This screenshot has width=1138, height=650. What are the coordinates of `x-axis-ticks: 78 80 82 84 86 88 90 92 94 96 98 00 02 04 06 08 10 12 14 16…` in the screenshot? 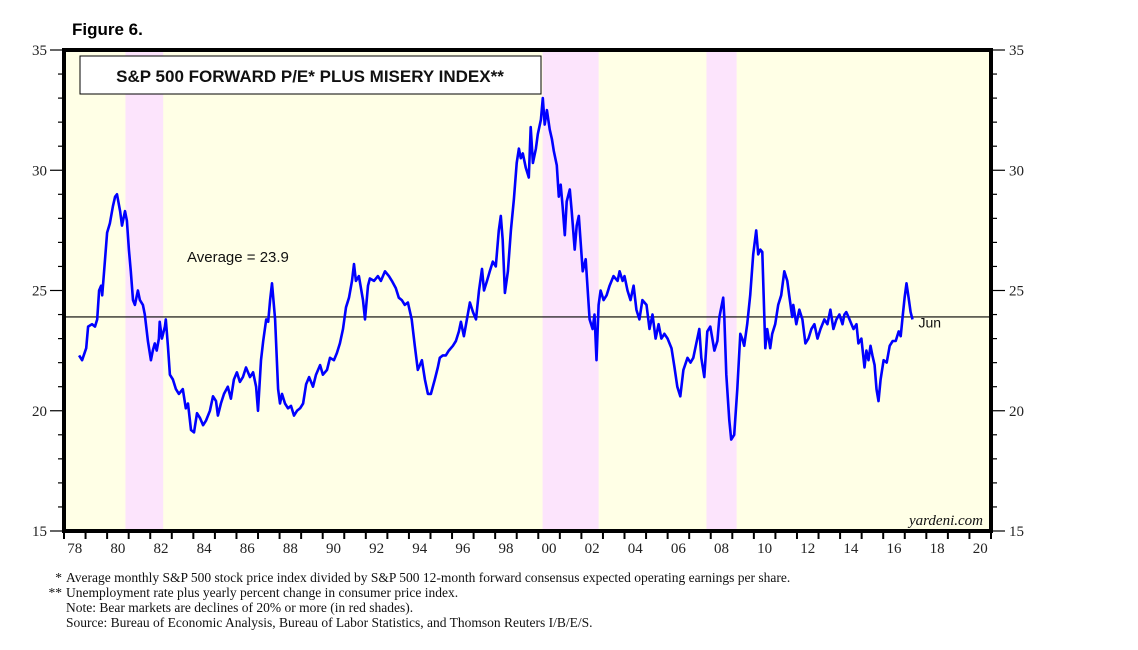 It's located at (527, 544).